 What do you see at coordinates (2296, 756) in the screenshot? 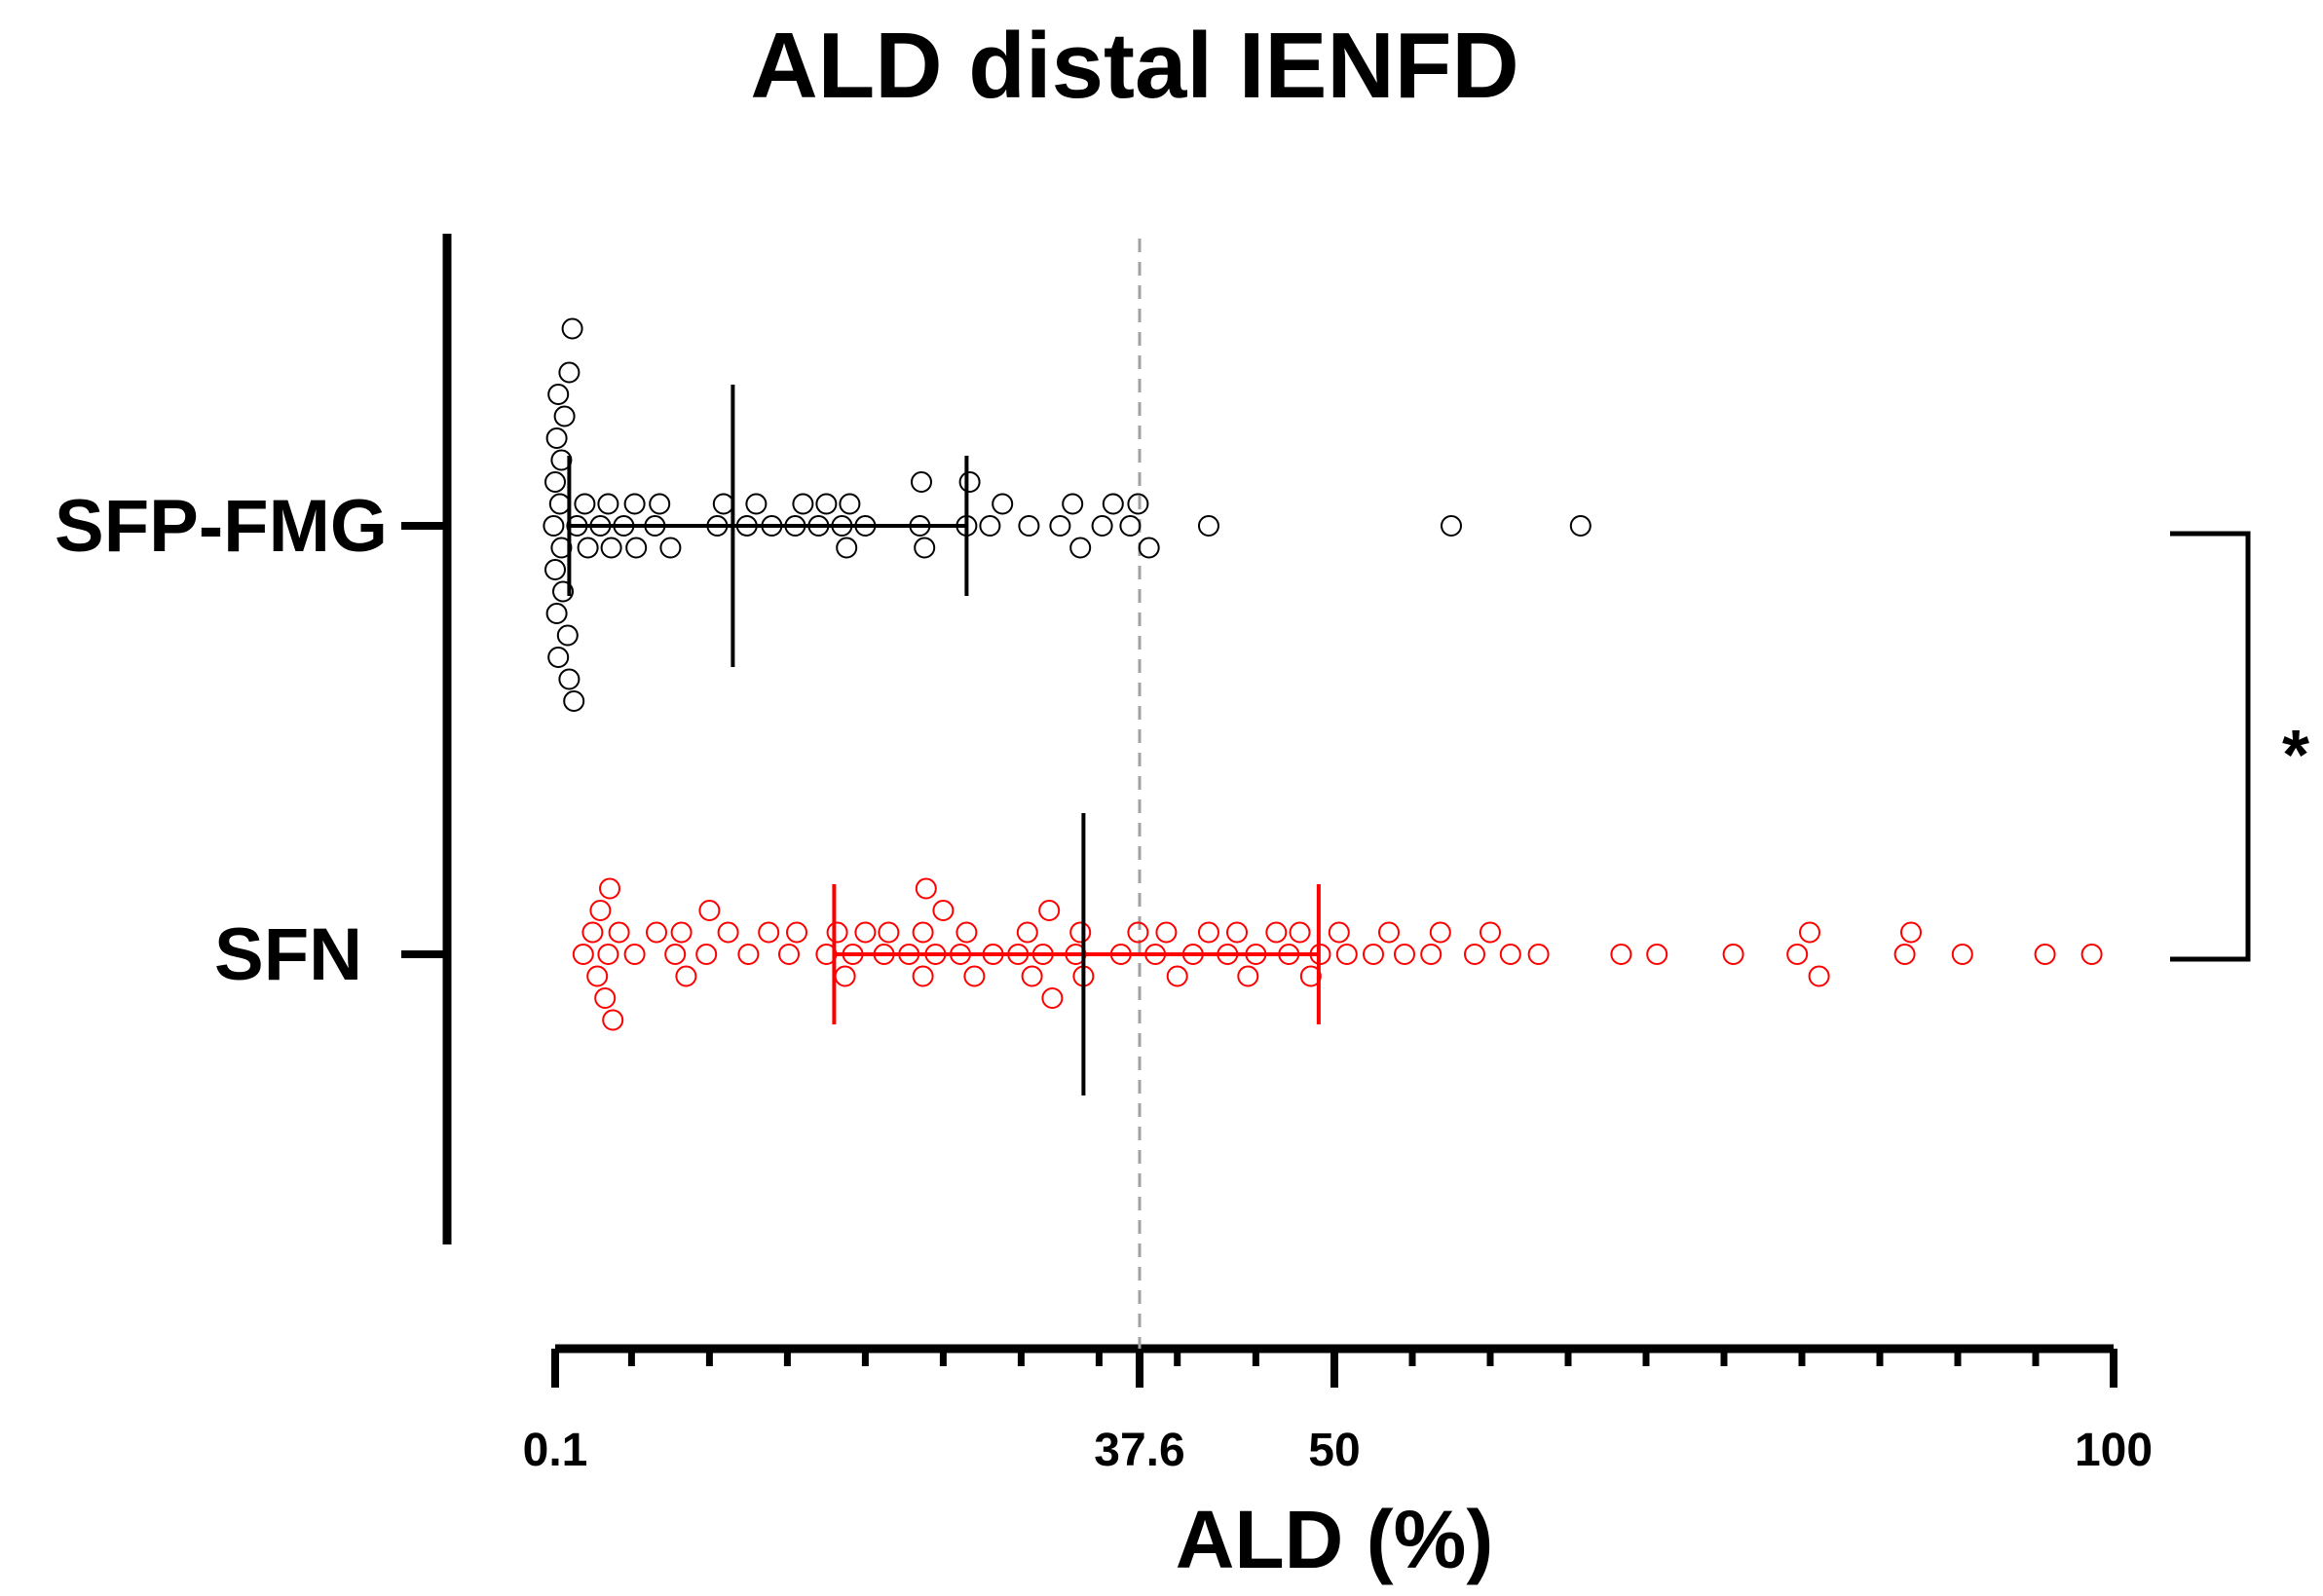
I see `significance-star: *` at bounding box center [2296, 756].